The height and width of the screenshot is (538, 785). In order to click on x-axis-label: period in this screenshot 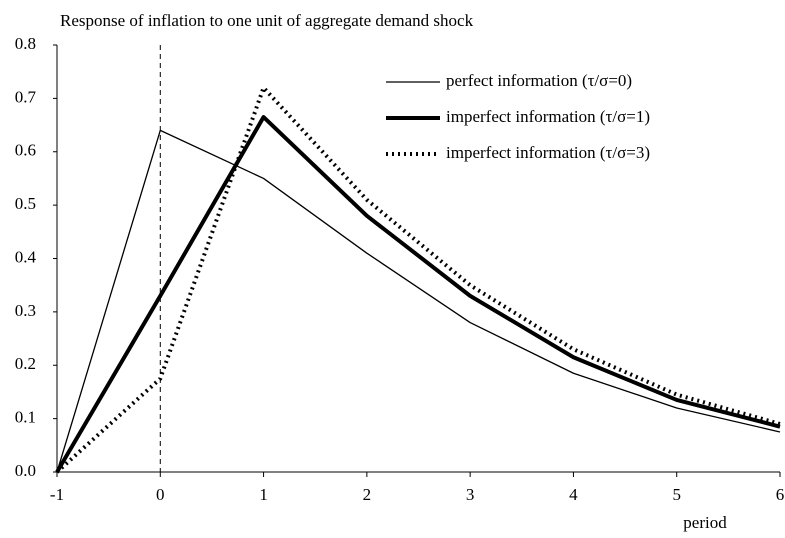, I will do `click(705, 522)`.